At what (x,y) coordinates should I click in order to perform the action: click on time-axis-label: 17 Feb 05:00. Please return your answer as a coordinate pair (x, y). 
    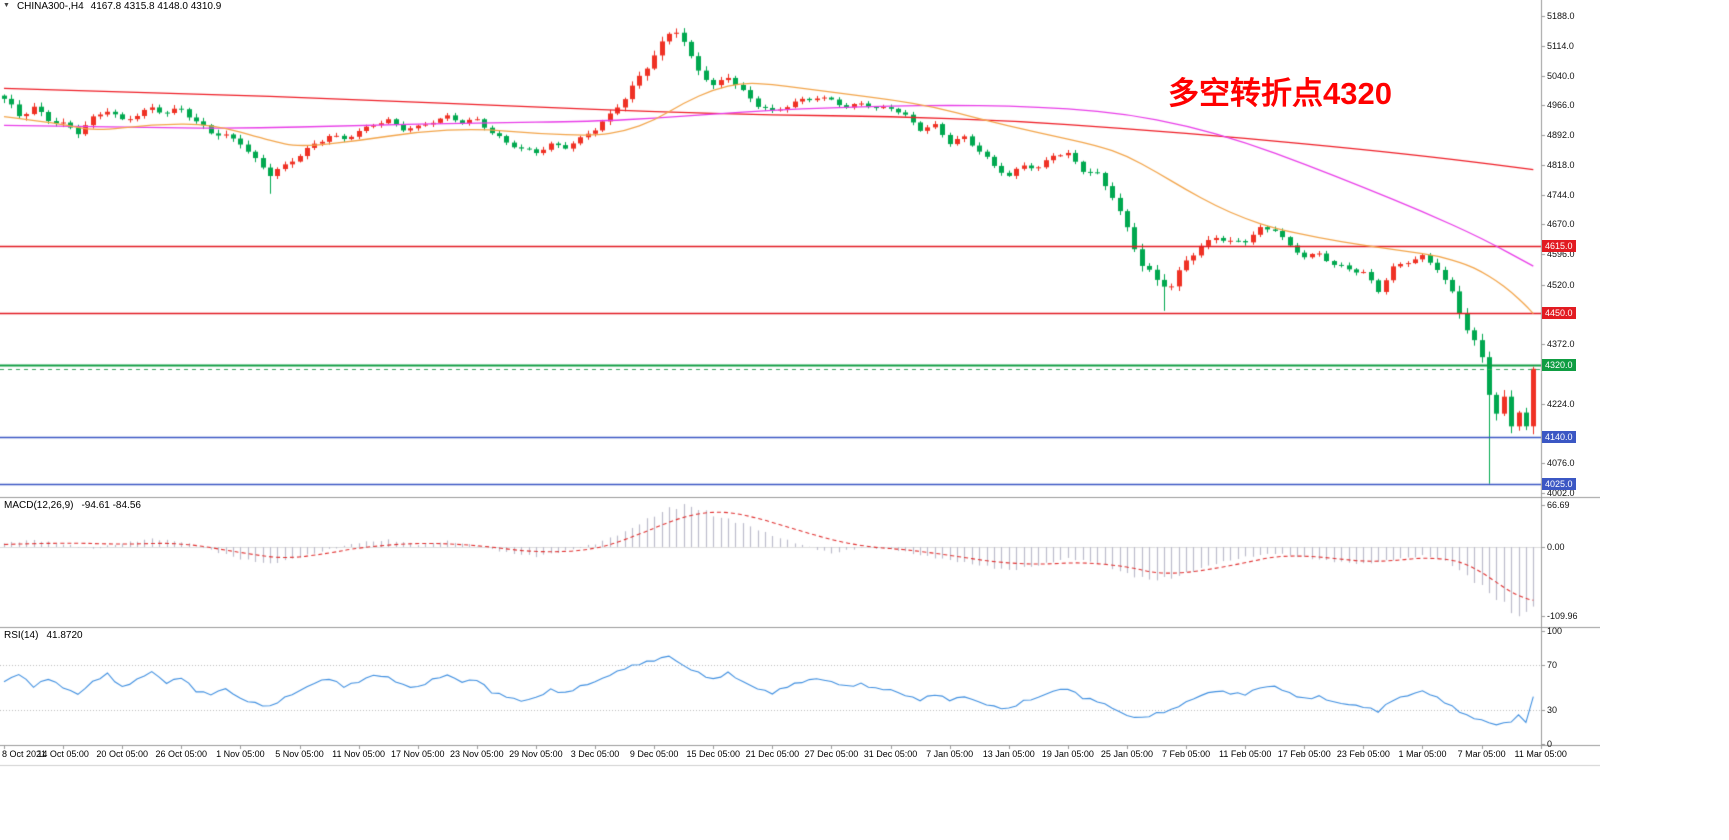
    Looking at the image, I should click on (1304, 754).